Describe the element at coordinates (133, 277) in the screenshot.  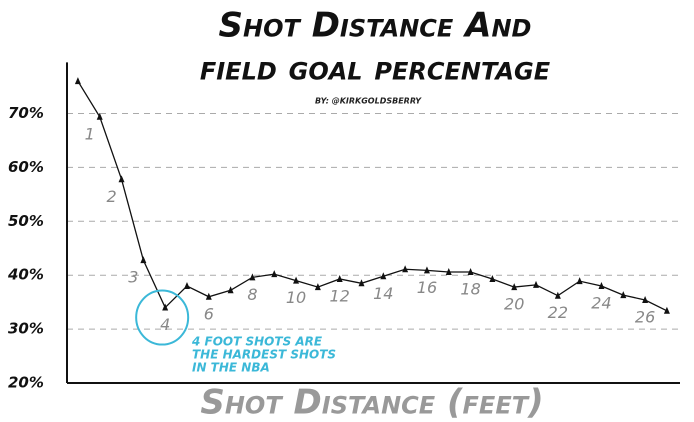
I see `x-tick-label: 3` at that location.